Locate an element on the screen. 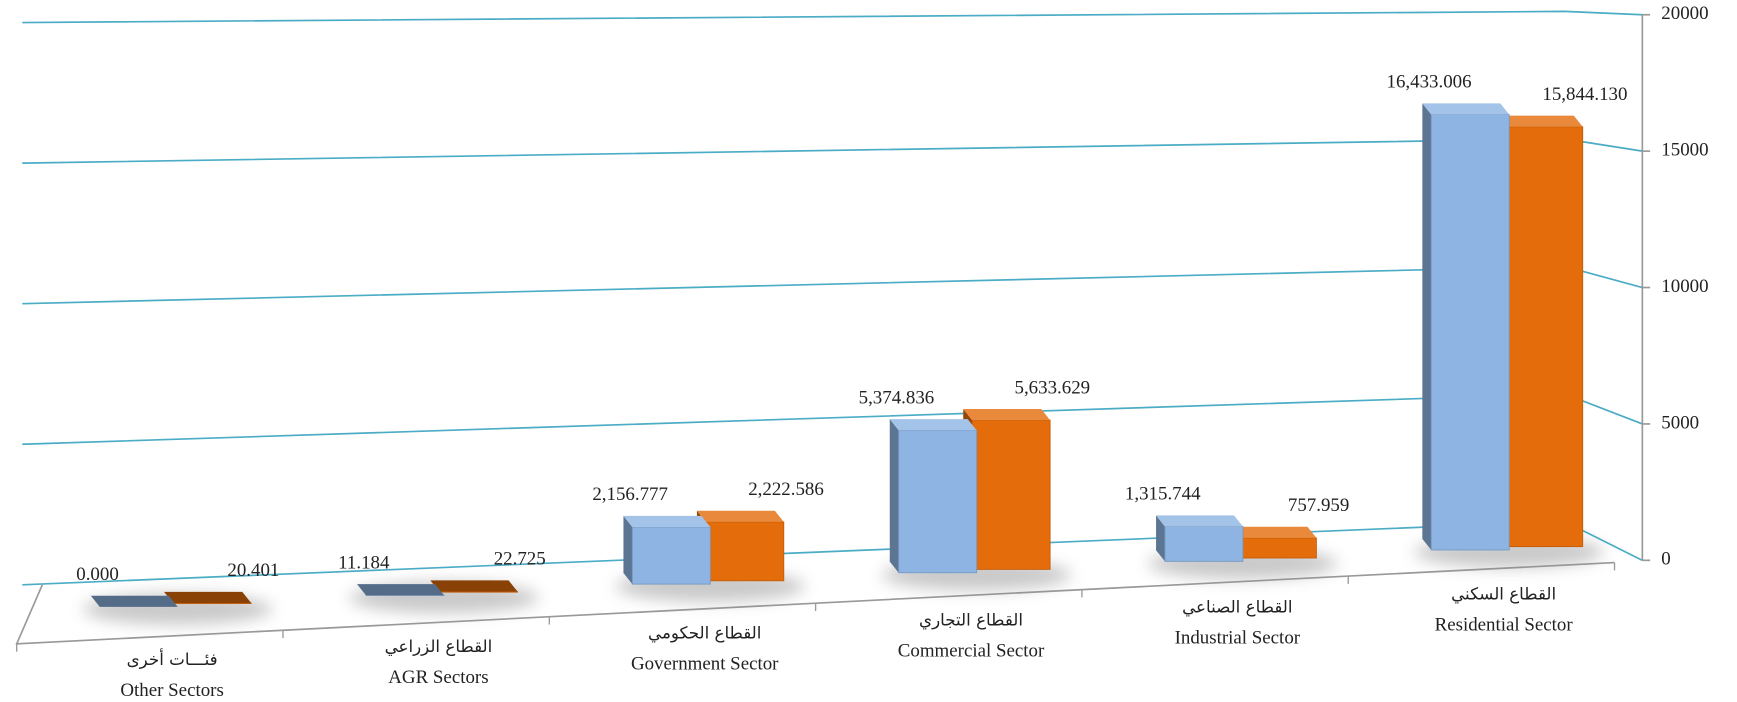 This screenshot has height=702, width=1737. value-label: 11.184 is located at coordinates (364, 562).